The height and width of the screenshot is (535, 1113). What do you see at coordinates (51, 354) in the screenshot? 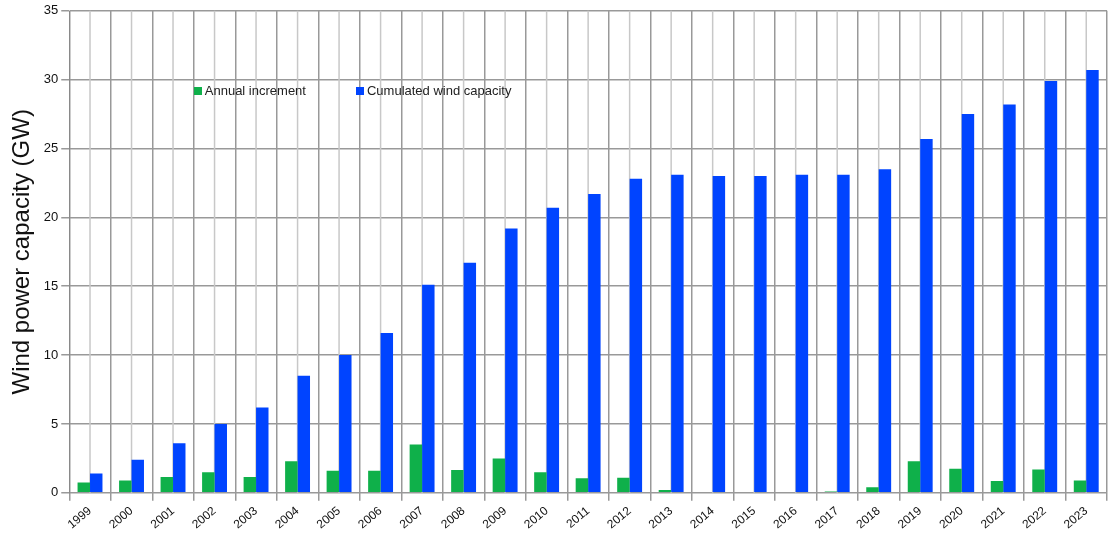
I see `y-tick-label: 10` at bounding box center [51, 354].